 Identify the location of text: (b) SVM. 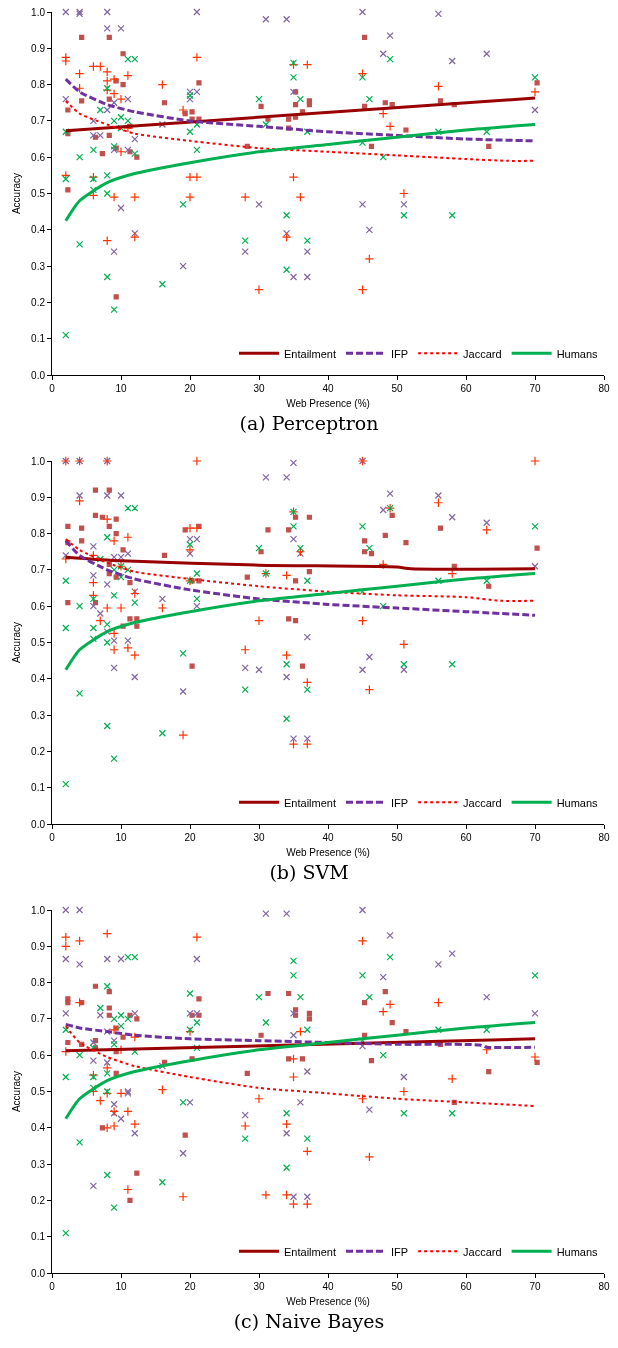
(309, 872).